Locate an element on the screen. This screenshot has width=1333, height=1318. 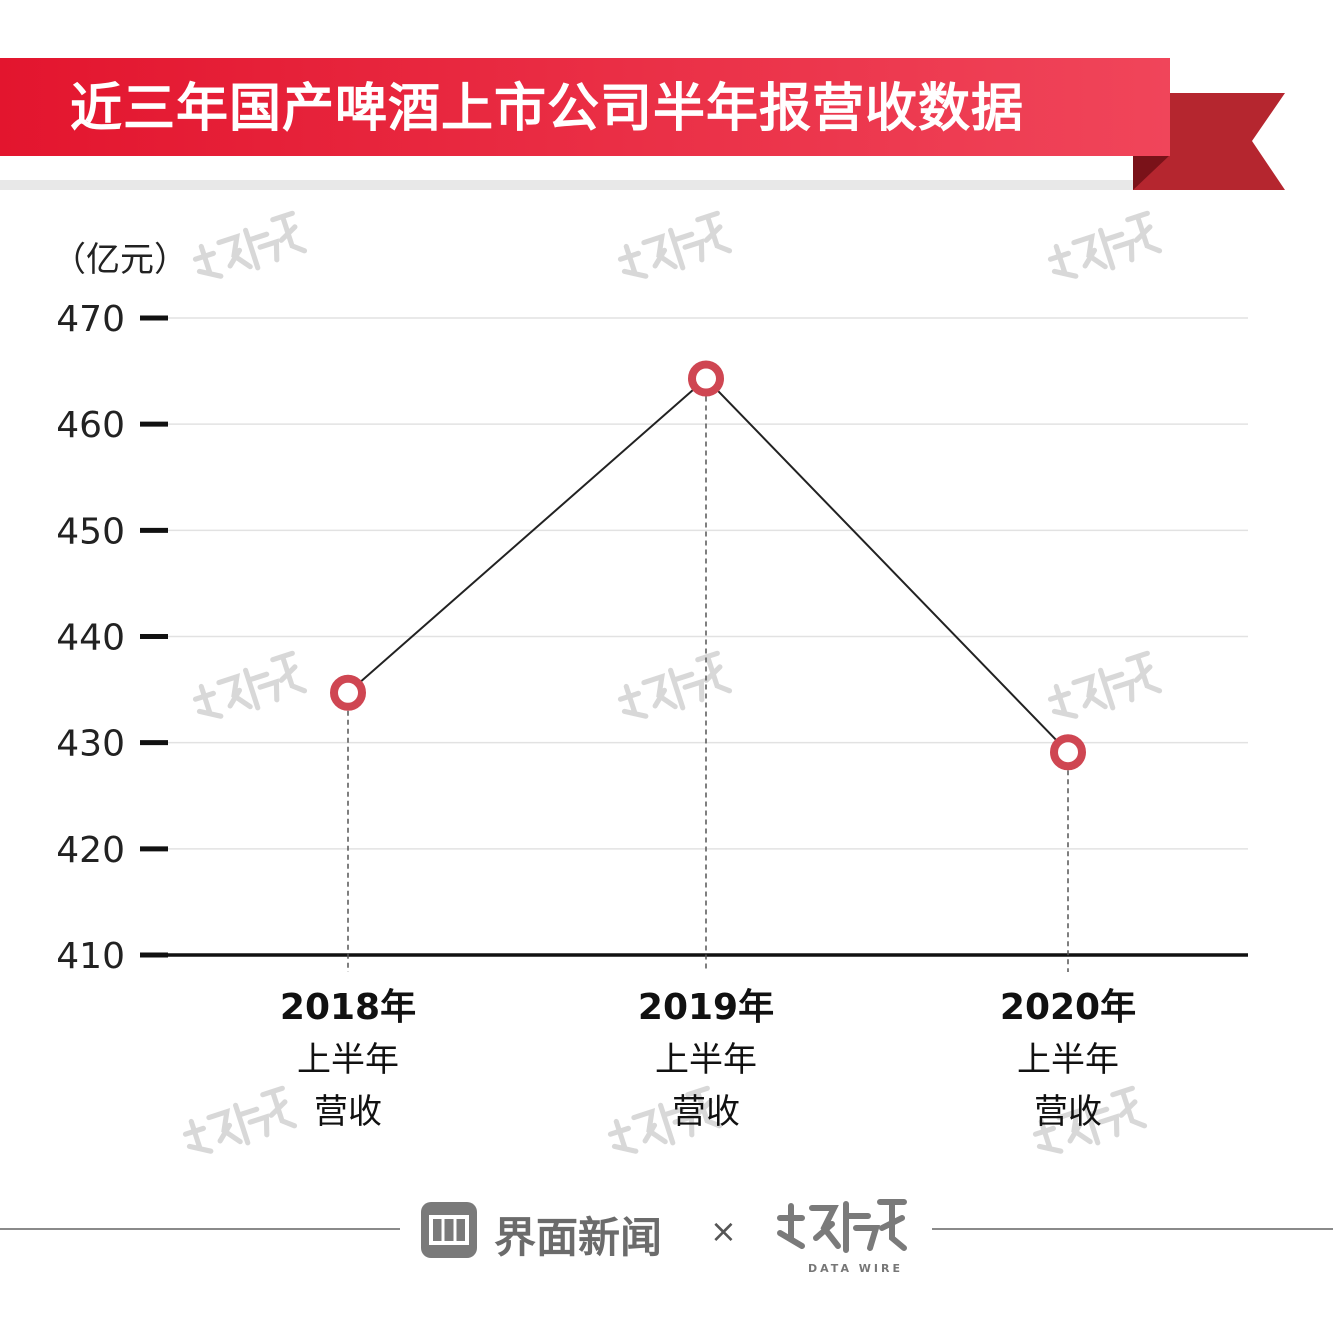
x-category-label: 2019年上半年营收 is located at coordinates (706, 1060).